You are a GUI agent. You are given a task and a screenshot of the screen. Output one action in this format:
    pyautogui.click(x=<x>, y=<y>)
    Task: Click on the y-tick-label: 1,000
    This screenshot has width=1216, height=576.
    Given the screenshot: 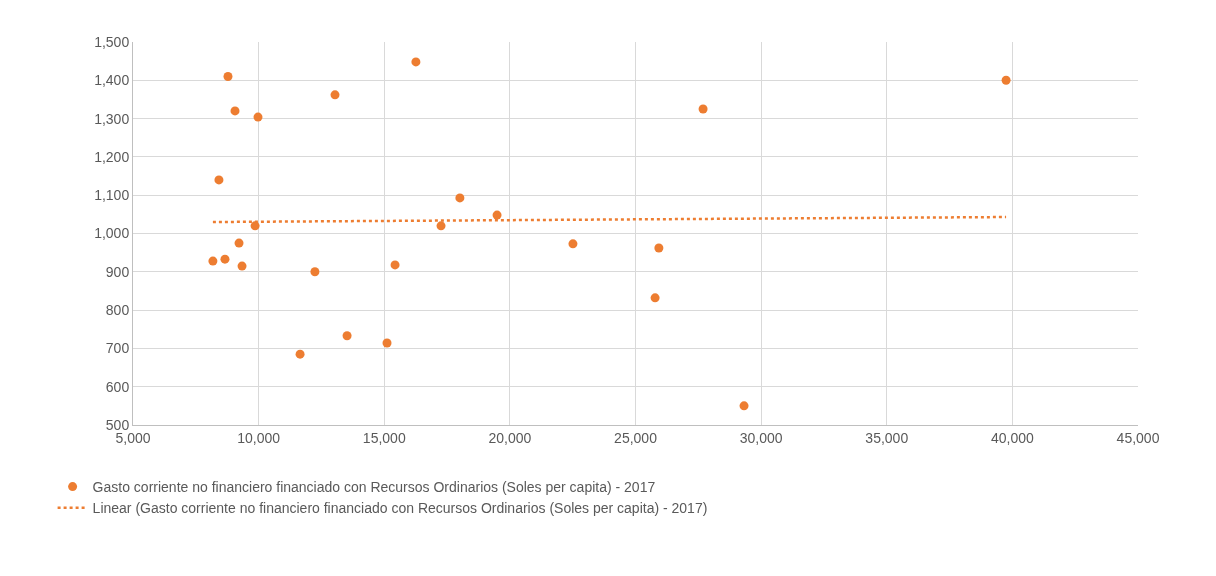 What is the action you would take?
    pyautogui.click(x=112, y=233)
    